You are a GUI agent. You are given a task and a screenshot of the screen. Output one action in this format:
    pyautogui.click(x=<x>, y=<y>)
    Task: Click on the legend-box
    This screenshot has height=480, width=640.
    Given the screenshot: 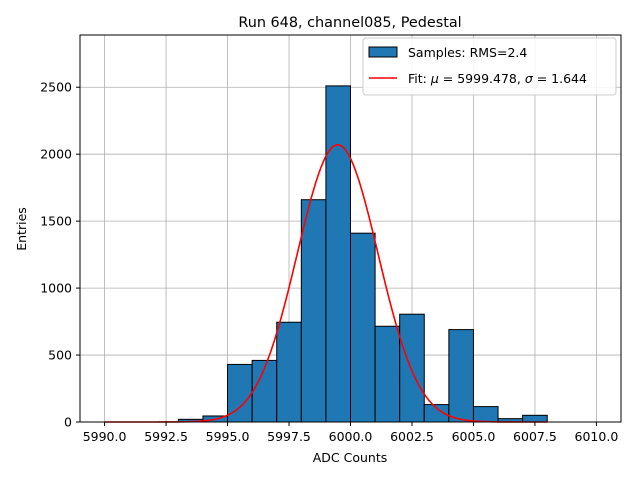 What is the action you would take?
    pyautogui.click(x=489, y=66)
    